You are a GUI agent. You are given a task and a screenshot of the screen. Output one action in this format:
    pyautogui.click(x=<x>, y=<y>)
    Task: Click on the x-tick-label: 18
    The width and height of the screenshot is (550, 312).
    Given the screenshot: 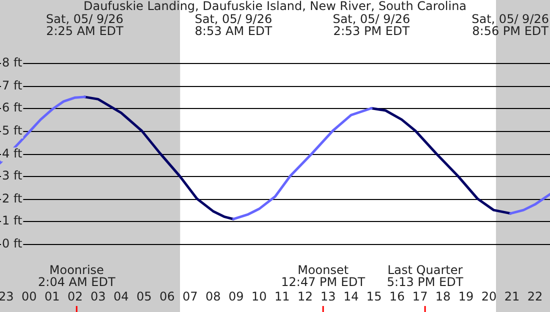 What is the action you would take?
    pyautogui.click(x=443, y=296)
    